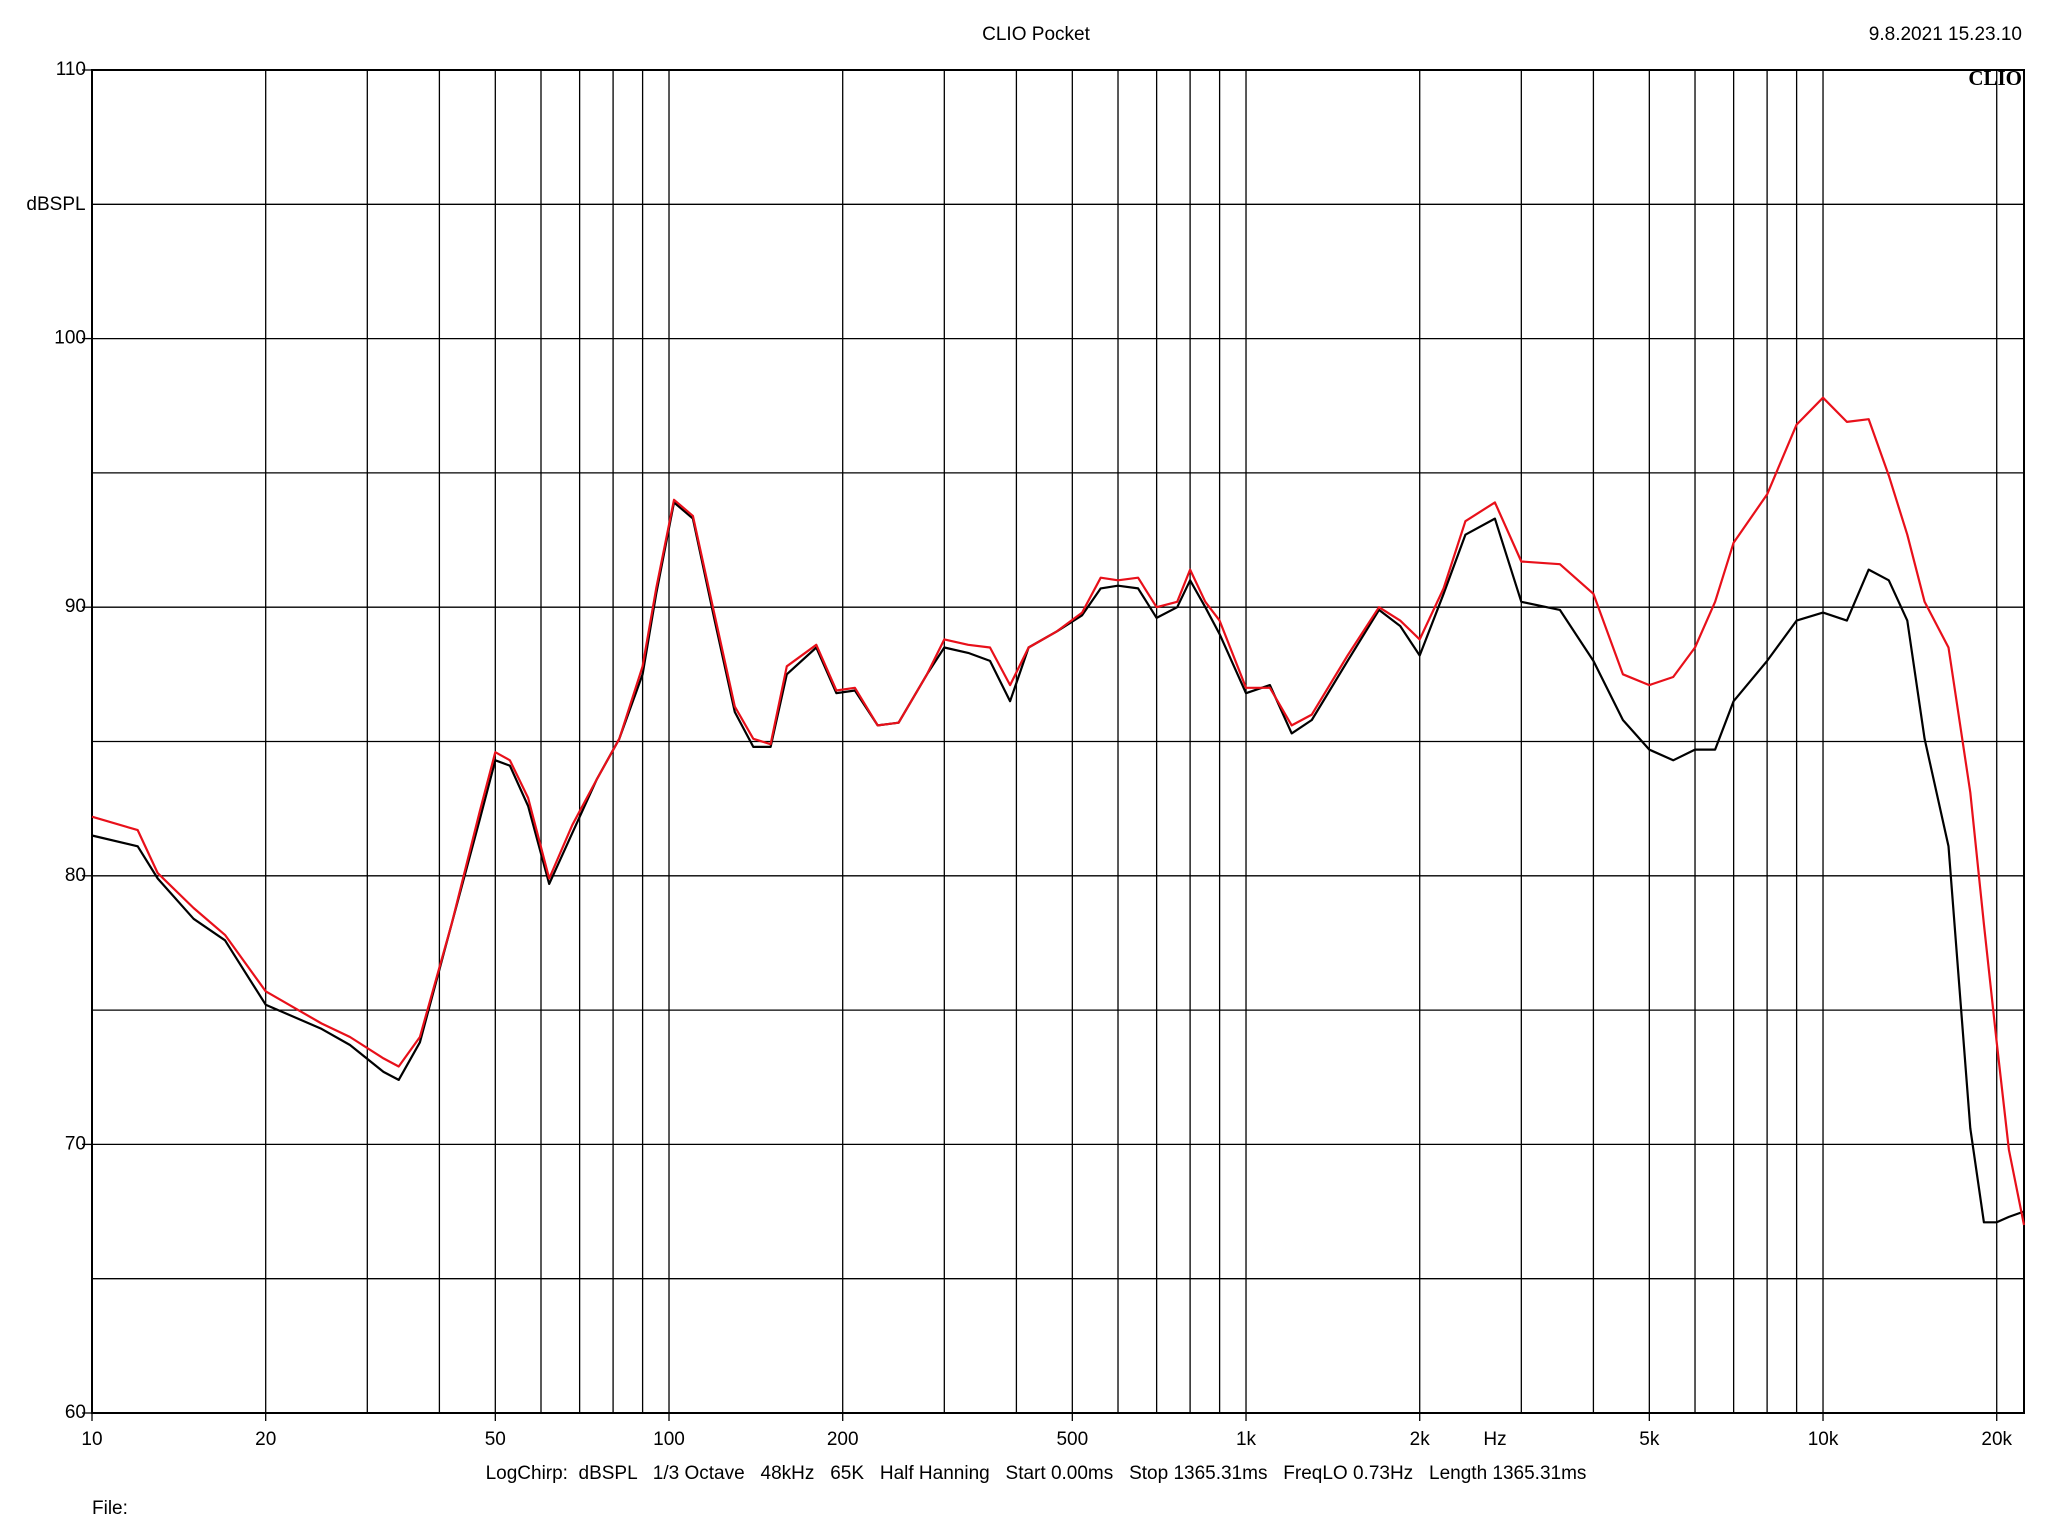 Image resolution: width=2048 pixels, height=1536 pixels. I want to click on x-axis-label: Hz, so click(1494, 1439).